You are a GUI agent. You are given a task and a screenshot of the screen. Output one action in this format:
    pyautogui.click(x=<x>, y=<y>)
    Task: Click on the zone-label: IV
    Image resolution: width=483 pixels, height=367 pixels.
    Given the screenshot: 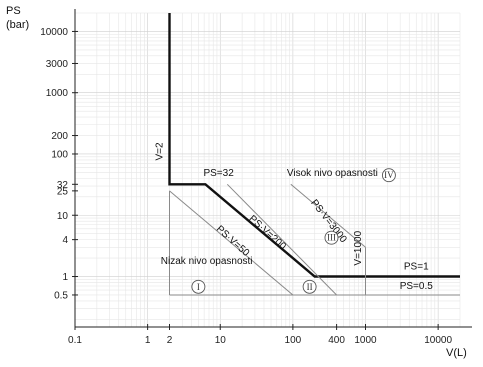 What is the action you would take?
    pyautogui.click(x=389, y=175)
    